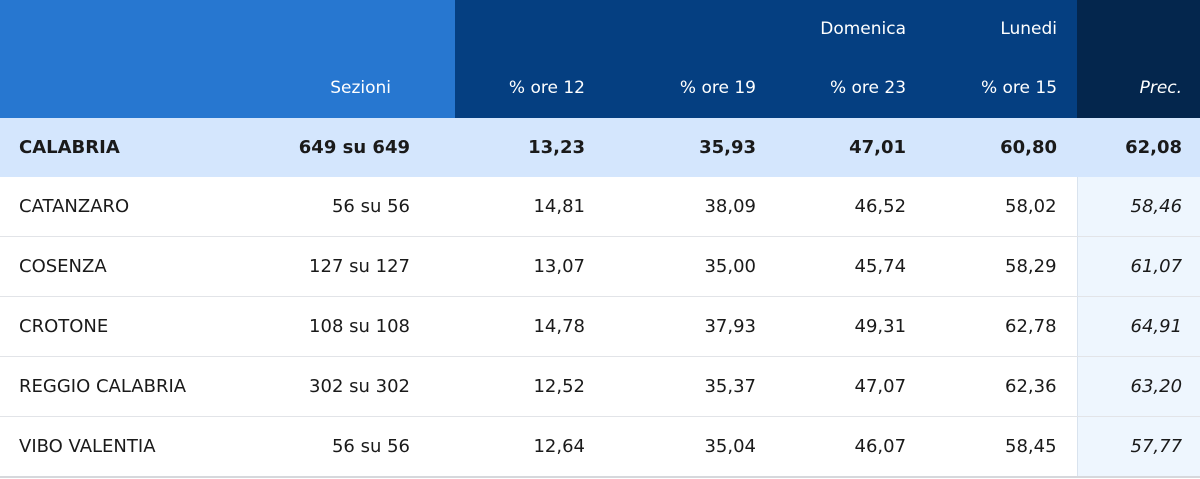 Image resolution: width=1200 pixels, height=479 pixels. I want to click on ore19-cell: 35,04, so click(690, 447).